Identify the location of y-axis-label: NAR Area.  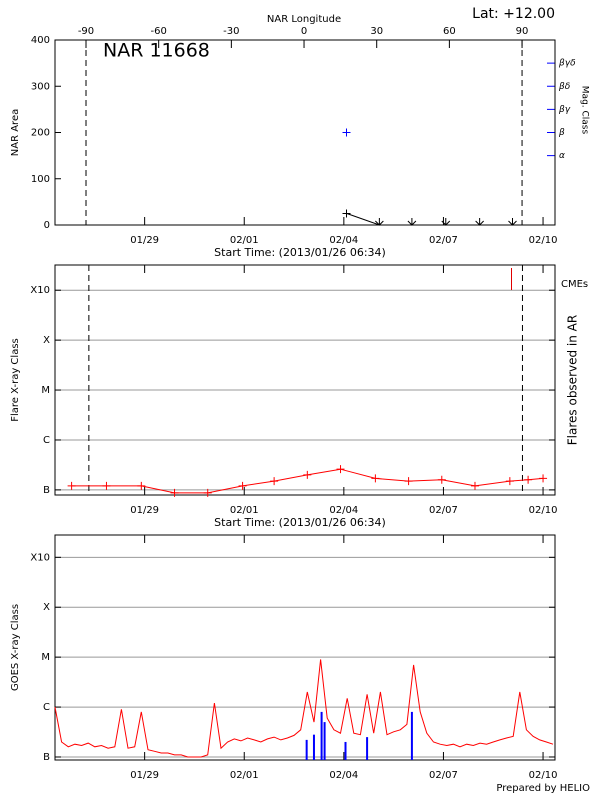
(15, 132).